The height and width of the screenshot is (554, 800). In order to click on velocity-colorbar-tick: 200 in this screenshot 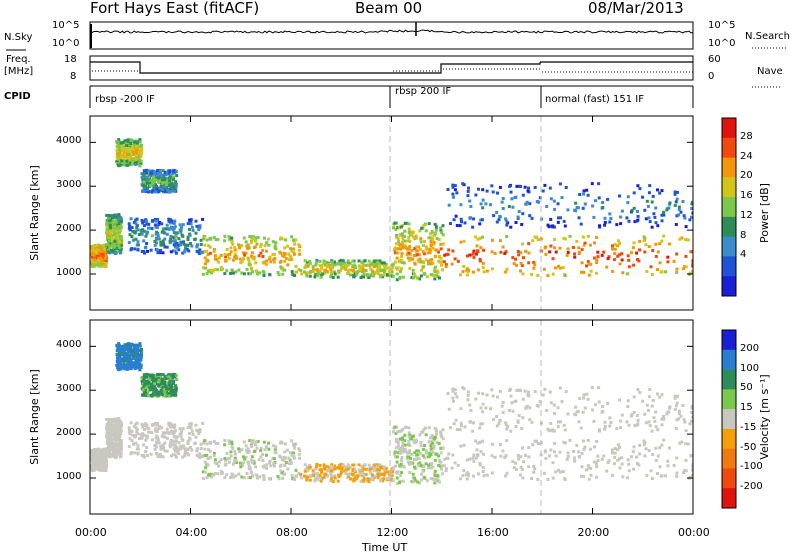, I will do `click(750, 348)`.